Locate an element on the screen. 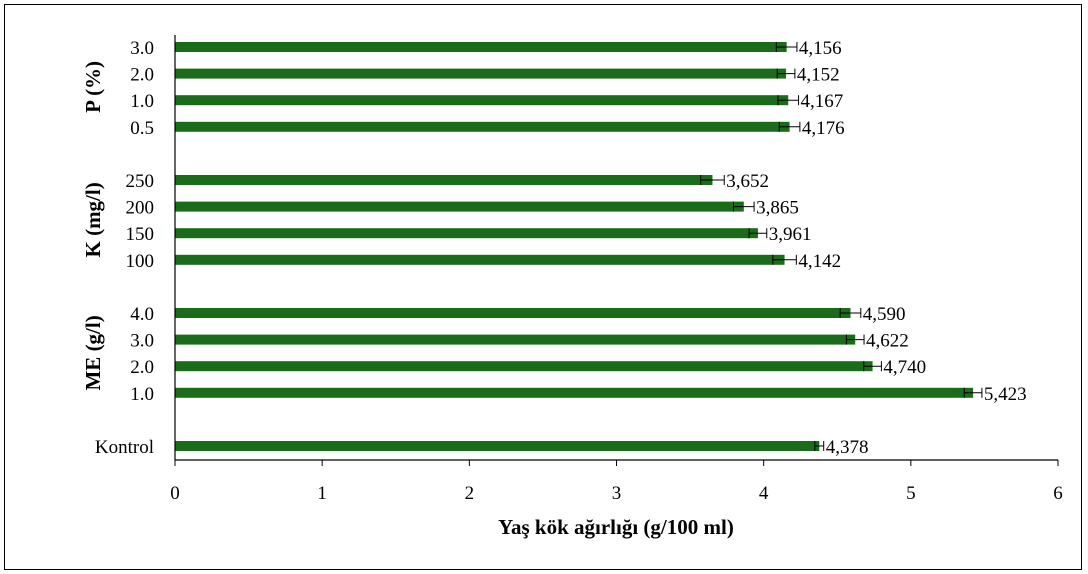 The height and width of the screenshot is (574, 1088). category-label: 100 is located at coordinates (140, 261).